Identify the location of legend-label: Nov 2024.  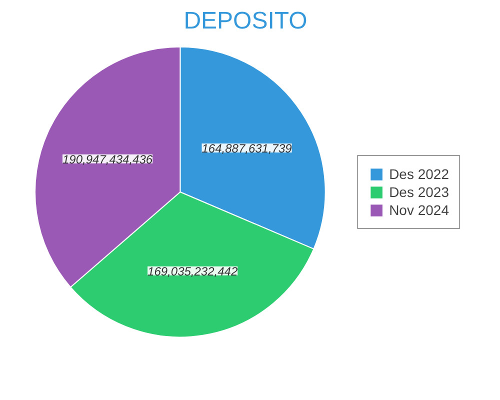
(419, 210).